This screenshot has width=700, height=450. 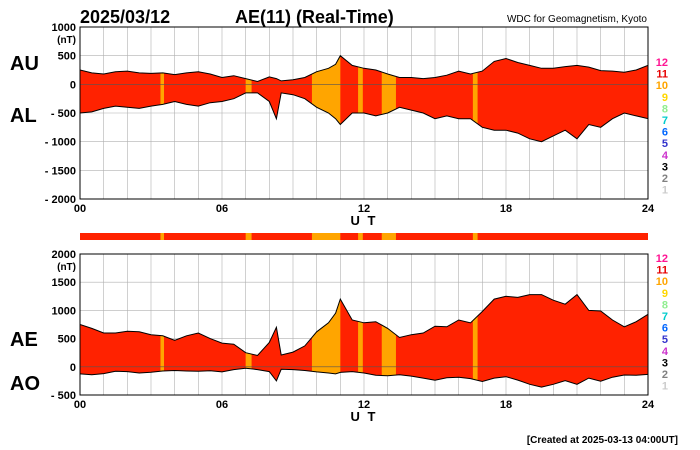 What do you see at coordinates (602, 440) in the screenshot?
I see `created-timestamp: [Created at 2025-03-13 04:00UT]` at bounding box center [602, 440].